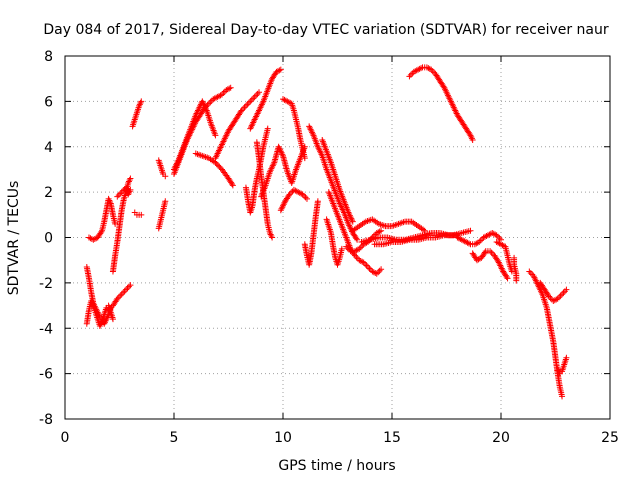  I want to click on x-tick-label: 25, so click(610, 438).